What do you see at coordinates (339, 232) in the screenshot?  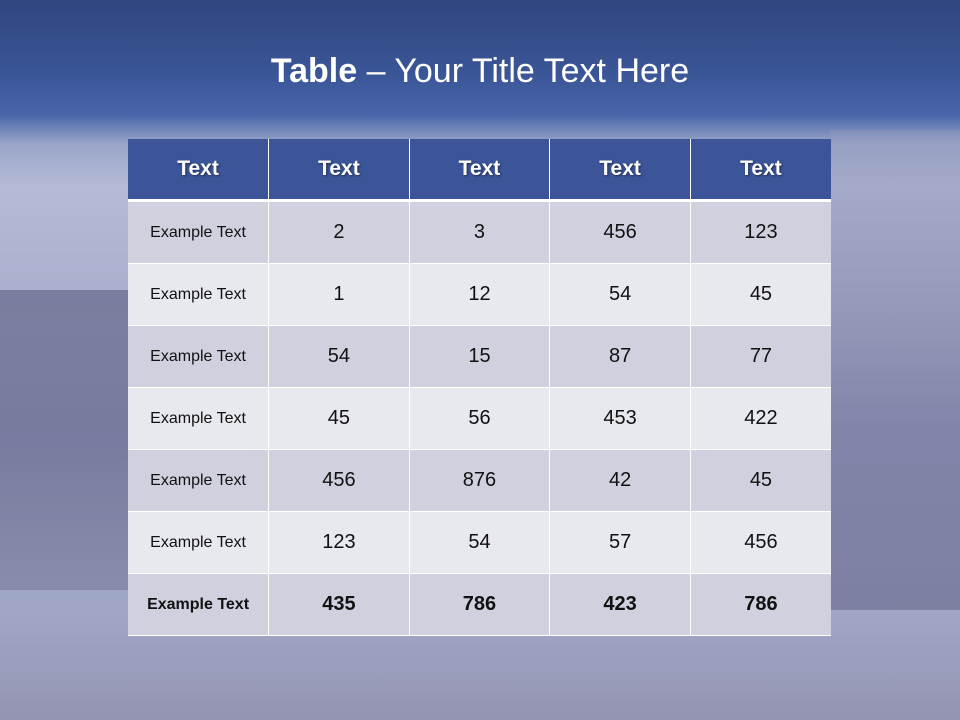 I see `table-cell: 2` at bounding box center [339, 232].